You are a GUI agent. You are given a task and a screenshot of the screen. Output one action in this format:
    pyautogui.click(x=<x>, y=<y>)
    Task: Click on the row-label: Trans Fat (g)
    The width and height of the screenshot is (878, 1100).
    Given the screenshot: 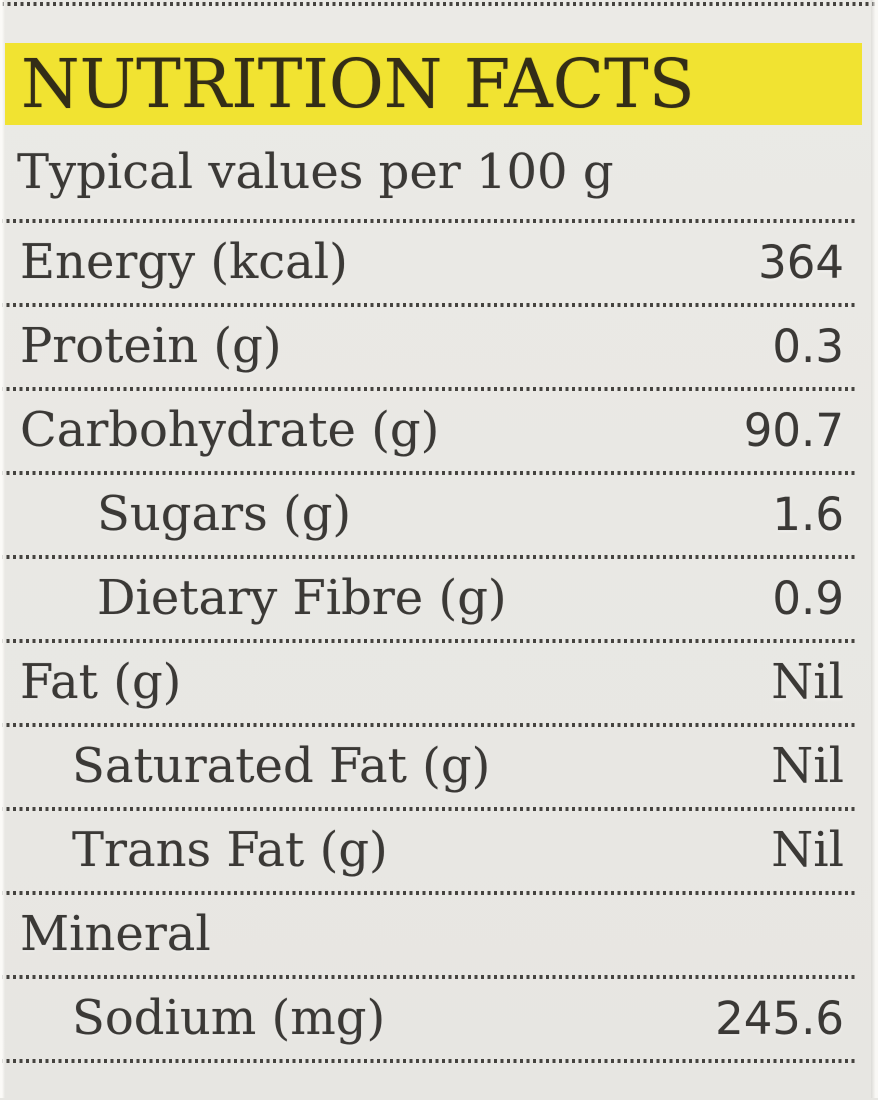 What is the action you would take?
    pyautogui.click(x=230, y=850)
    